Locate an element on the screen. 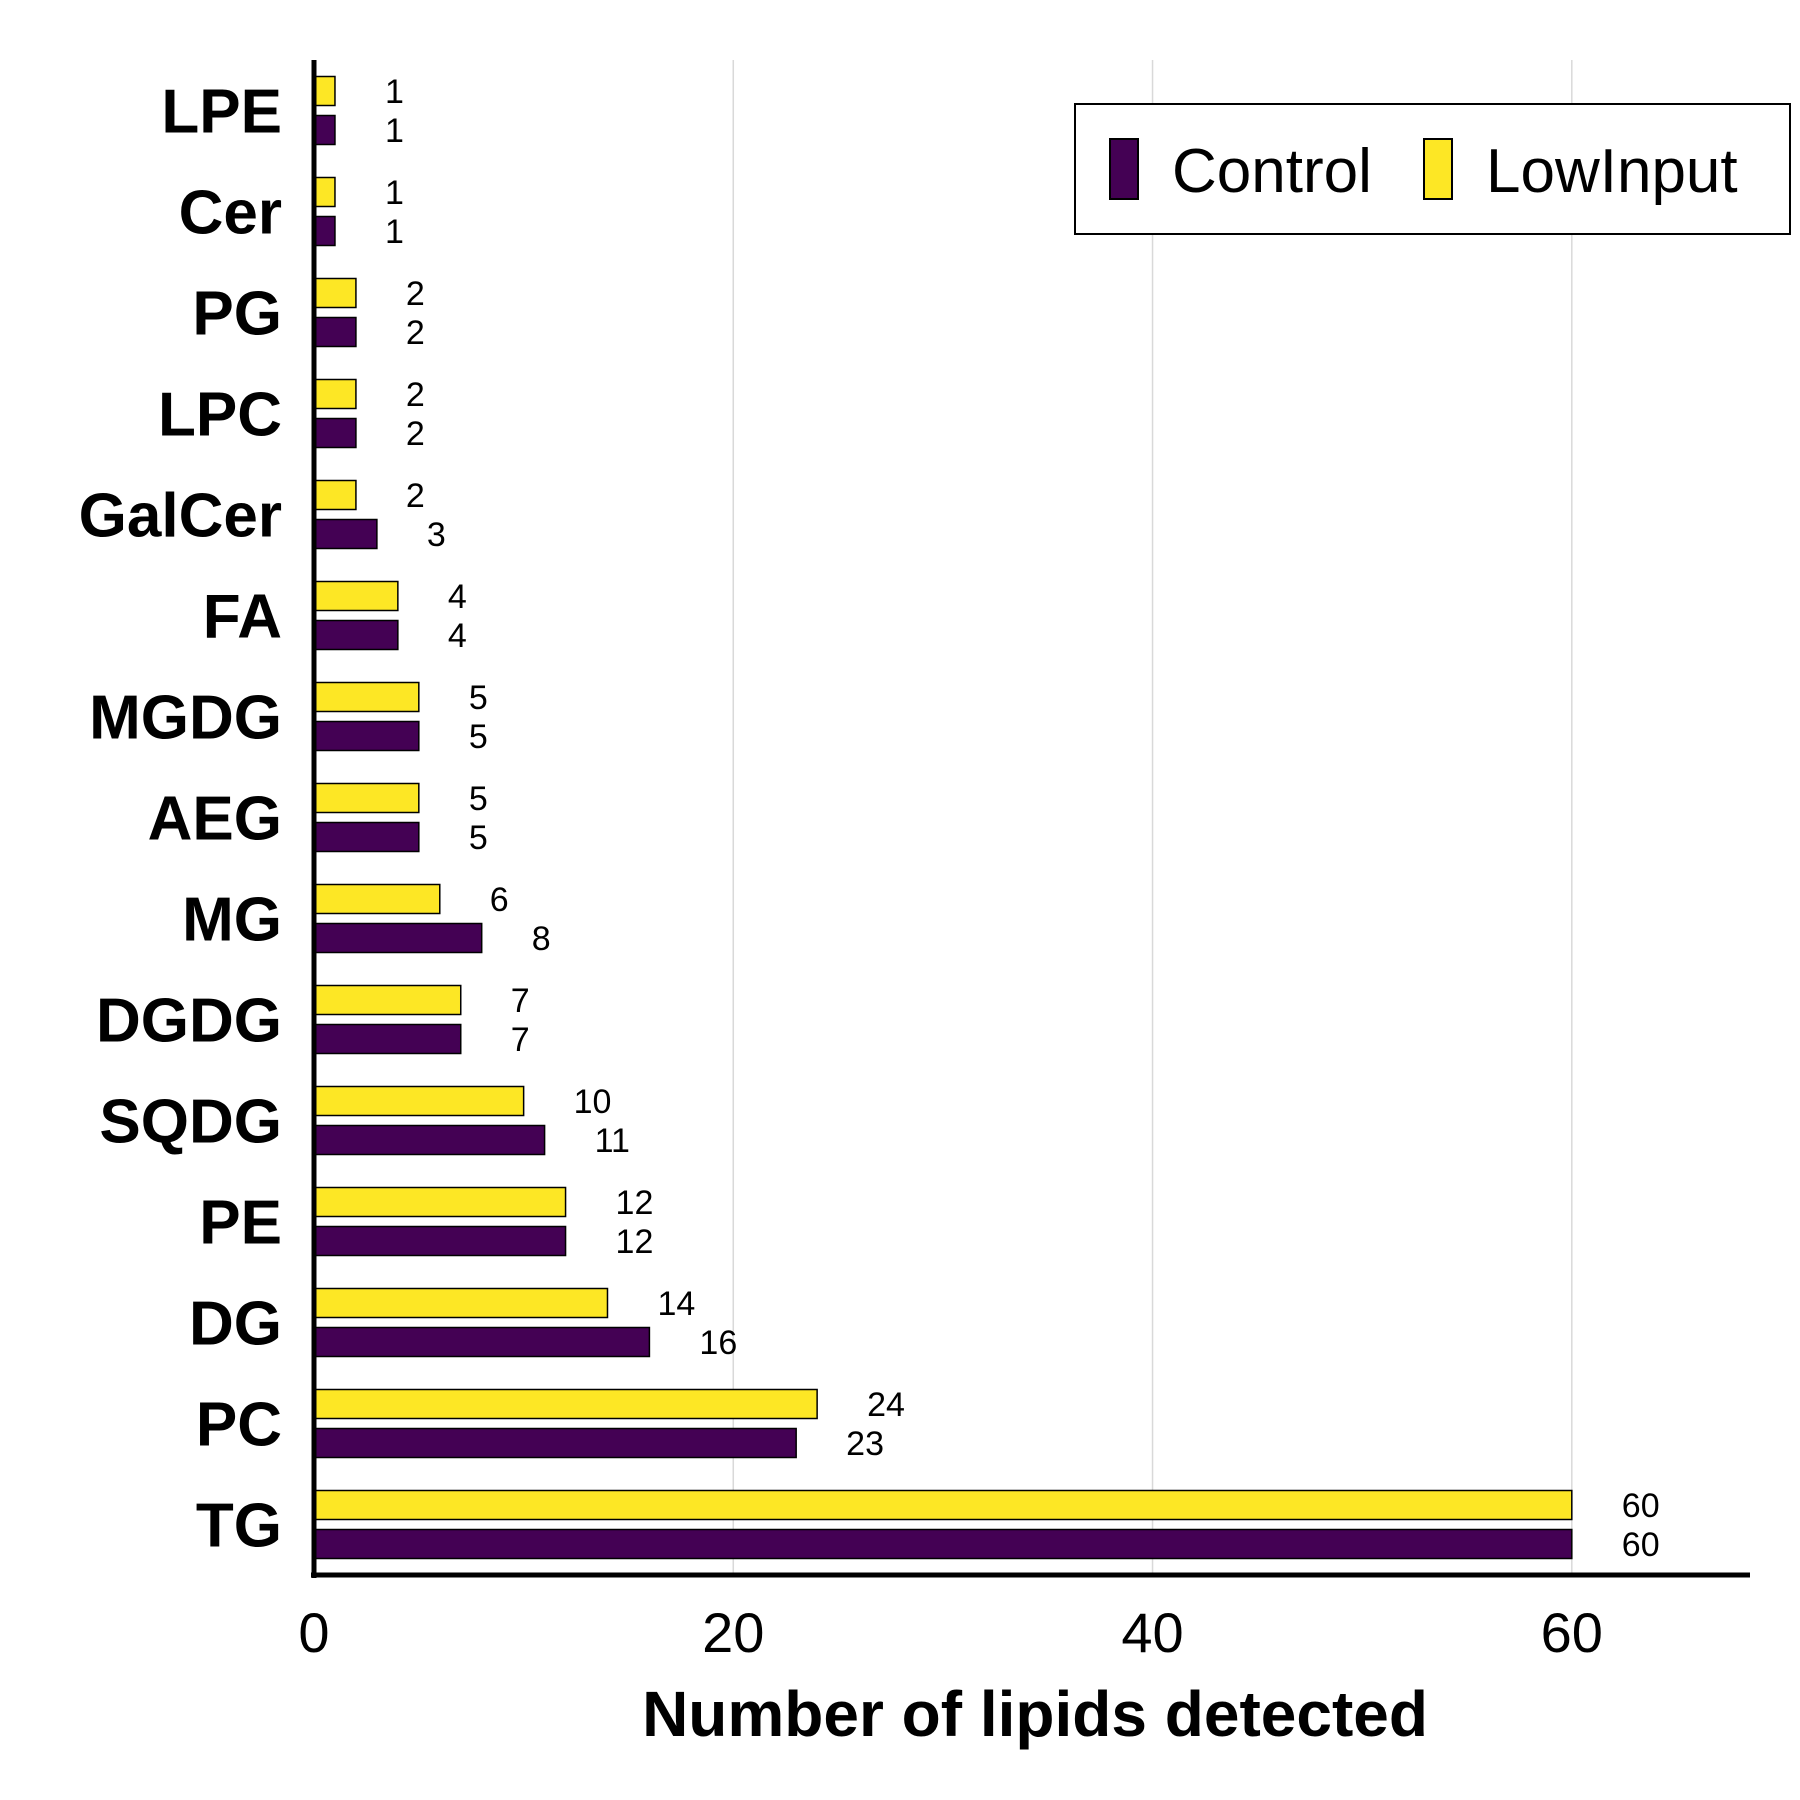 The height and width of the screenshot is (1800, 1800). x-tick-label: 60 is located at coordinates (1572, 1632).